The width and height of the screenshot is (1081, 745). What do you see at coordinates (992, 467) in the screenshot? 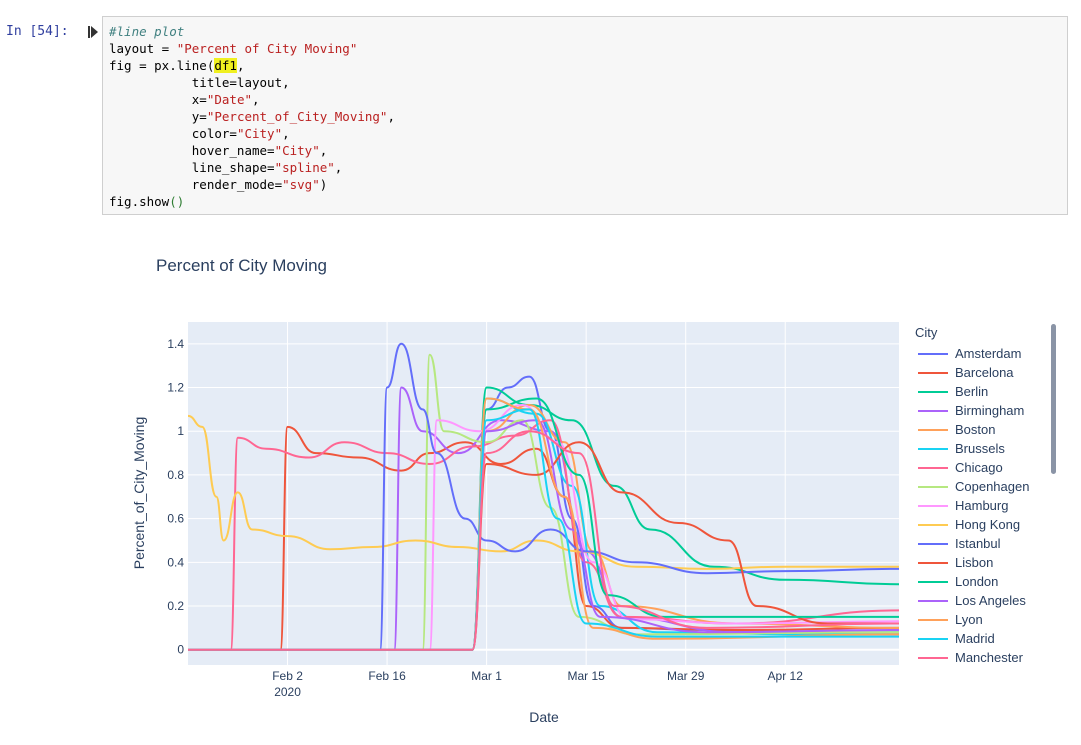
I see `legend-item-chicago: Chicago` at bounding box center [992, 467].